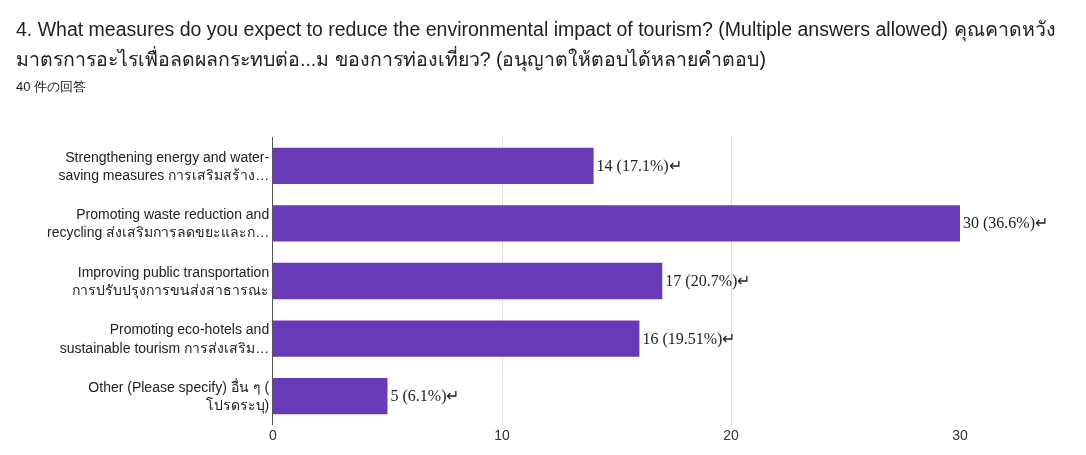  I want to click on data-label: 5 (6.1%)↵, so click(425, 396).